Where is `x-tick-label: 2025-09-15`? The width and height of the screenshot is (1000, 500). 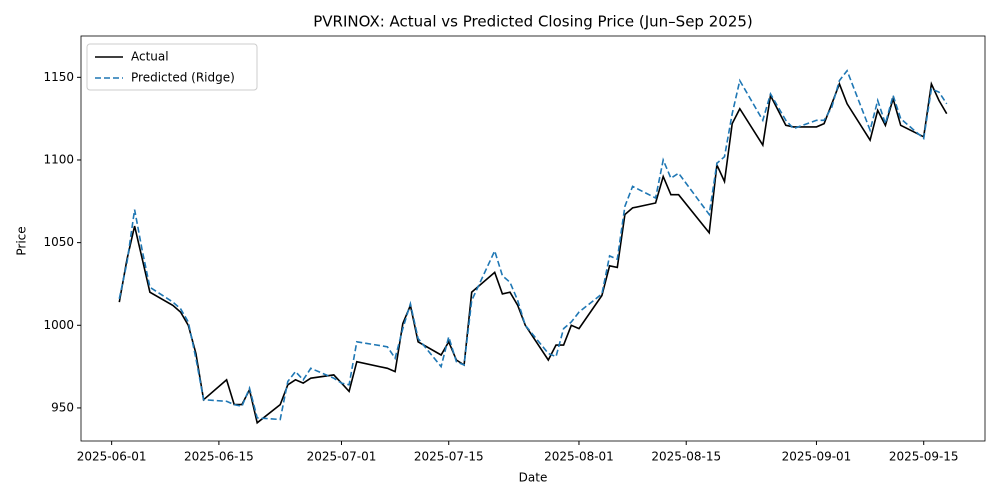 x-tick-label: 2025-09-15 is located at coordinates (924, 457).